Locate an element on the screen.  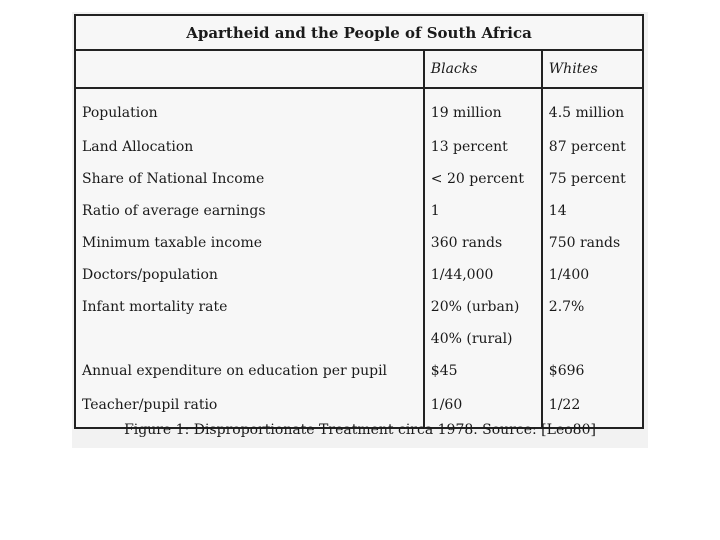
table-row: Ratio of average earnings 1 14 is located at coordinates (359, 211).